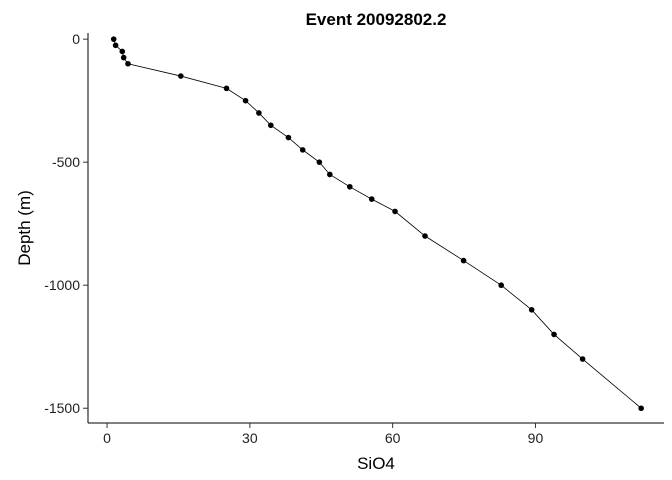  What do you see at coordinates (107, 438) in the screenshot?
I see `x-tick-label: 0` at bounding box center [107, 438].